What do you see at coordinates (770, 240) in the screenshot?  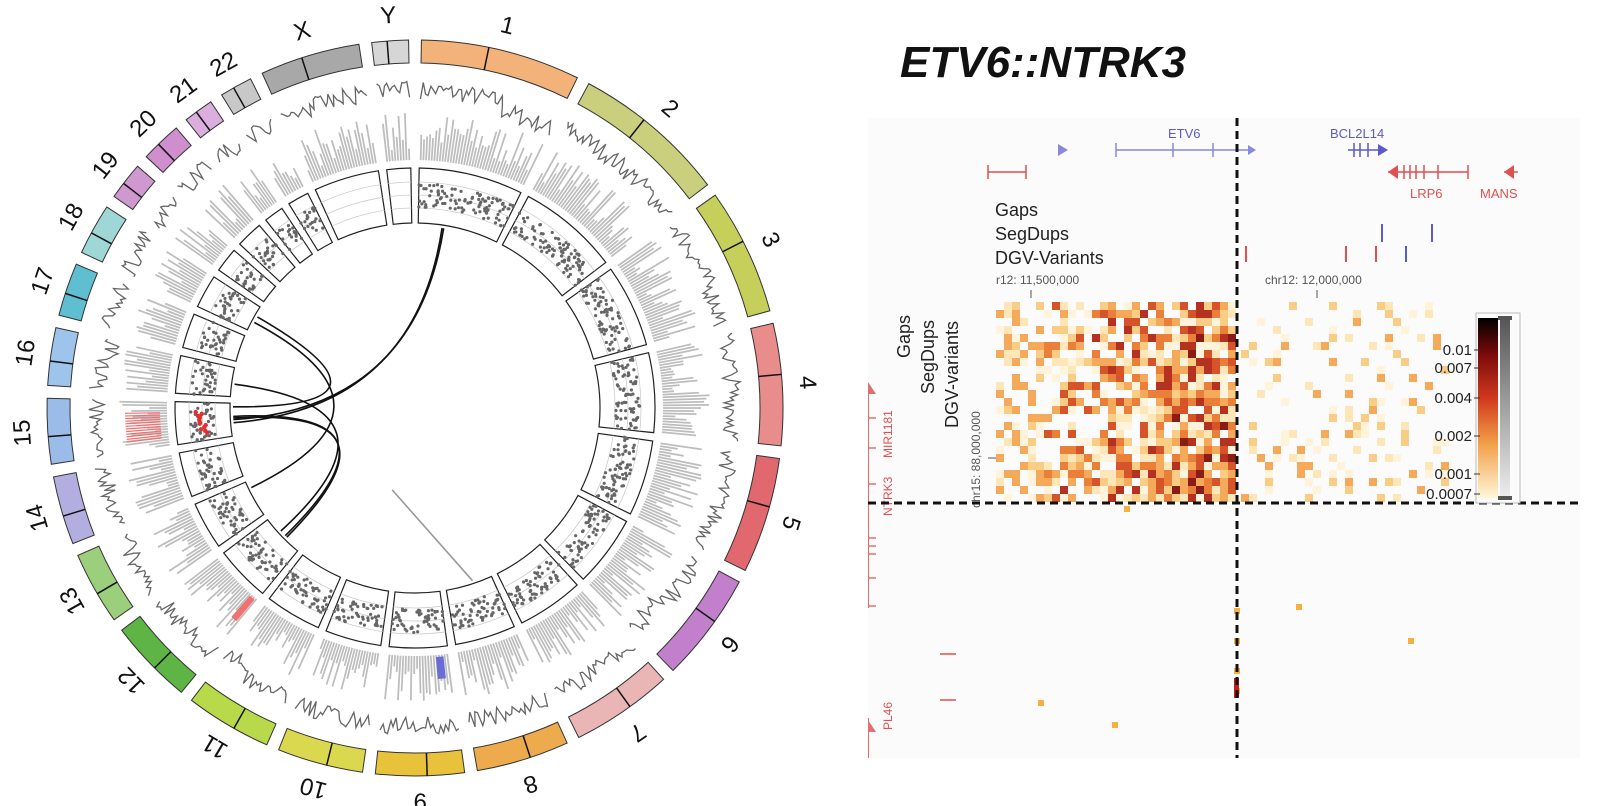 I see `chromosome-label-3: 3` at bounding box center [770, 240].